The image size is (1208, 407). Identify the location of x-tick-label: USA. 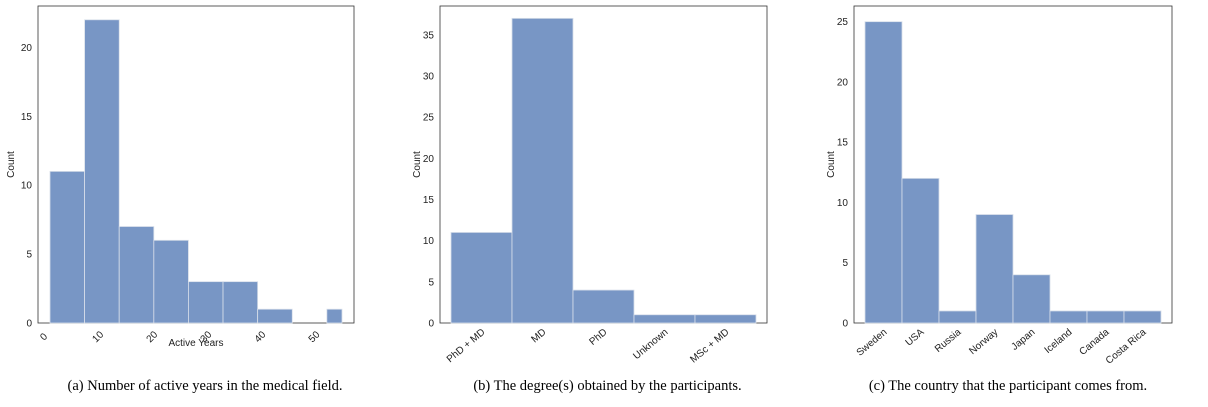
(915, 338).